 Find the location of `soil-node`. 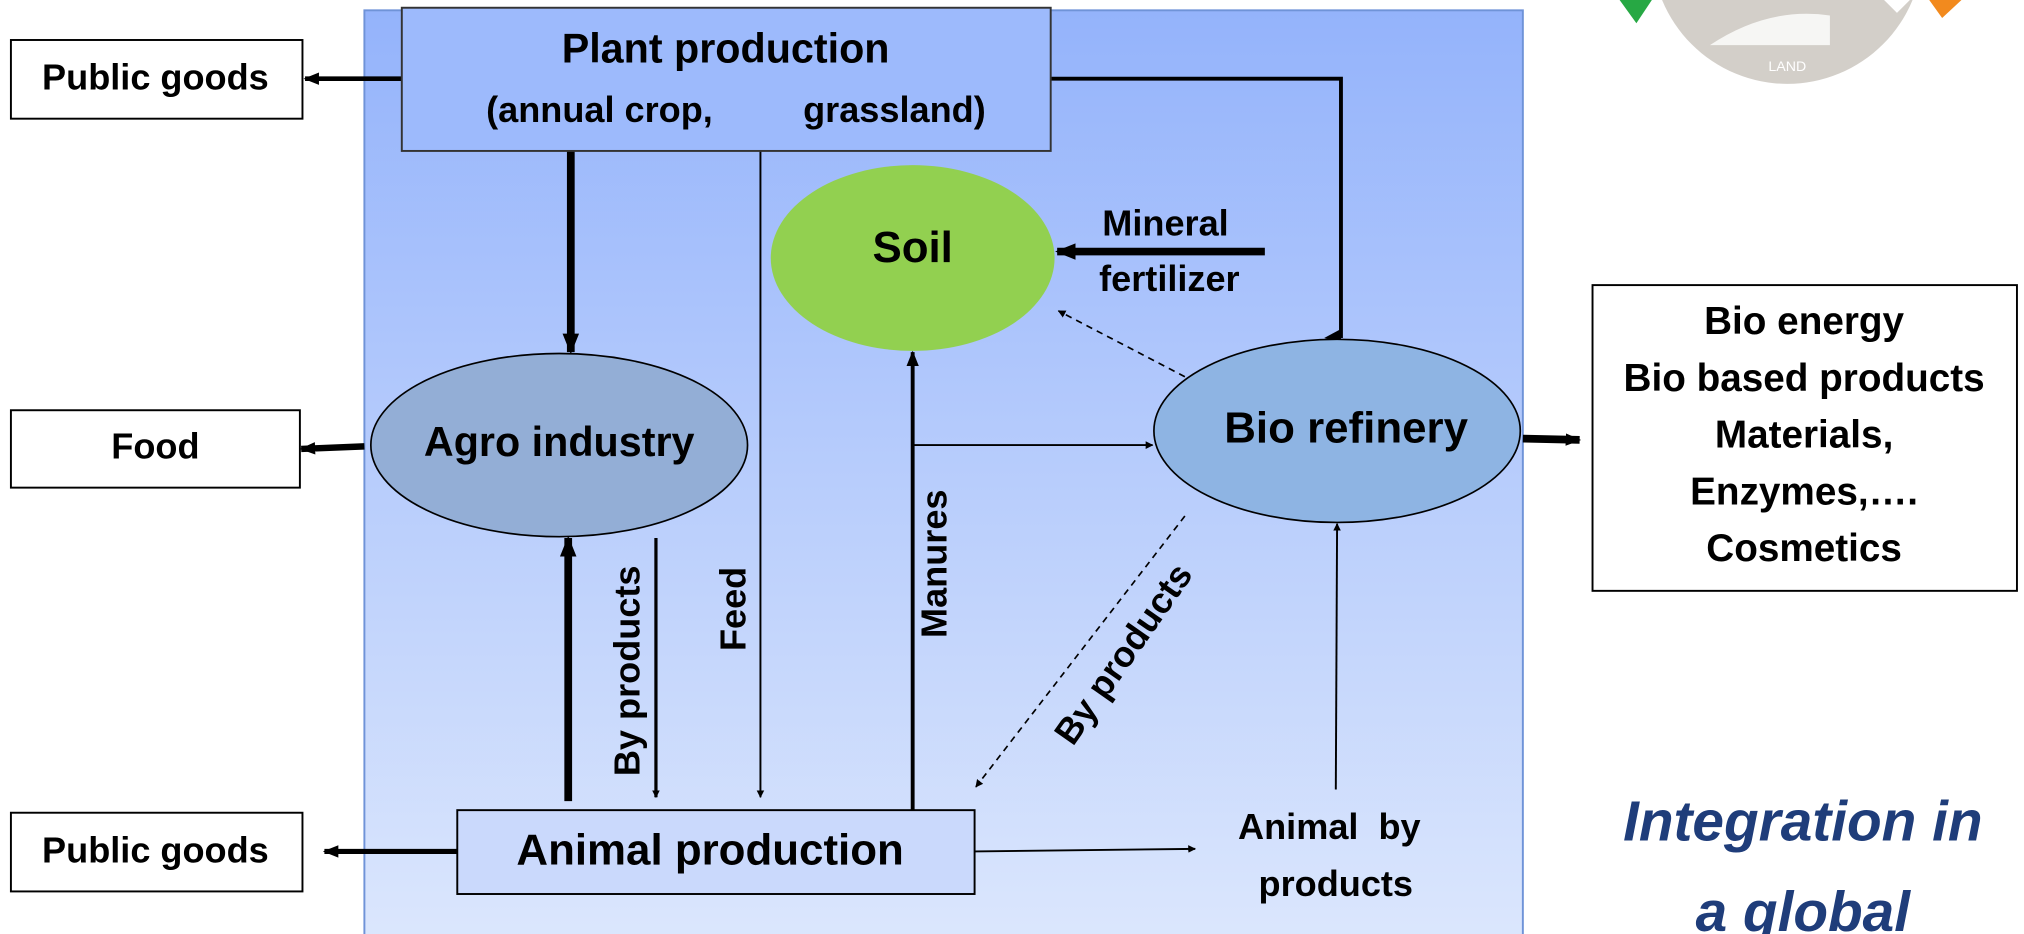

soil-node is located at coordinates (912, 258).